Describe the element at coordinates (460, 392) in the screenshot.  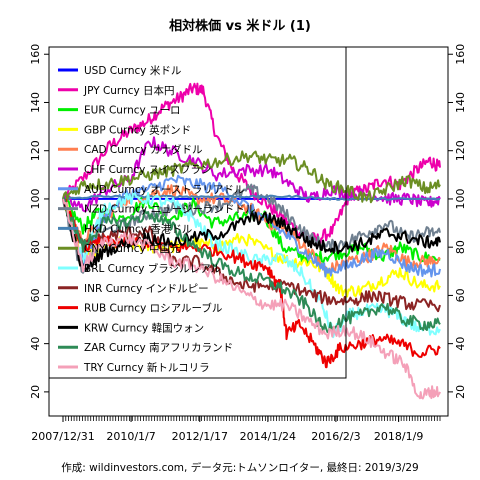
I see `y-tick-label-right: 20` at that location.